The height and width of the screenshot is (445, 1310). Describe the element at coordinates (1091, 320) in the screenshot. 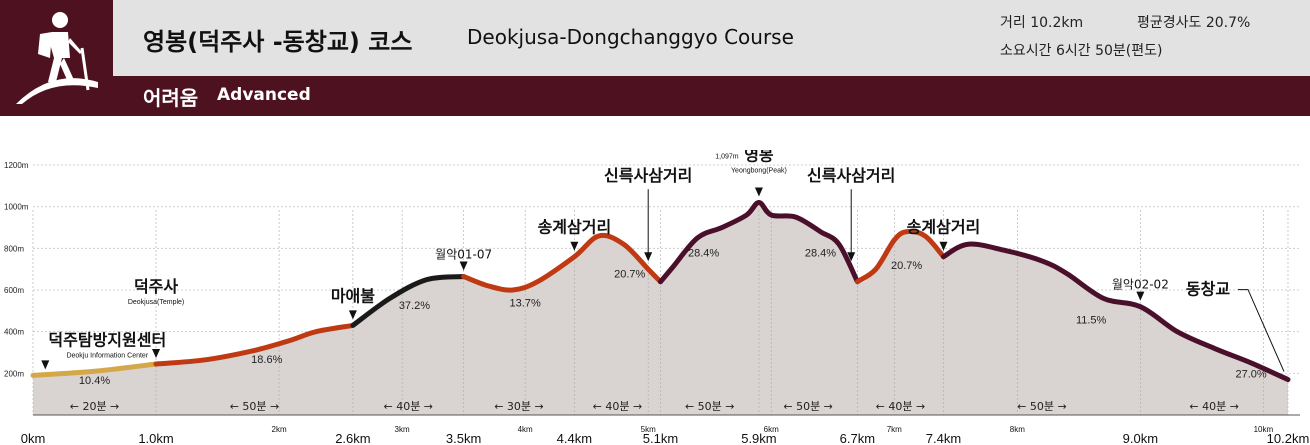

I see `slope-label: 11.5%` at that location.